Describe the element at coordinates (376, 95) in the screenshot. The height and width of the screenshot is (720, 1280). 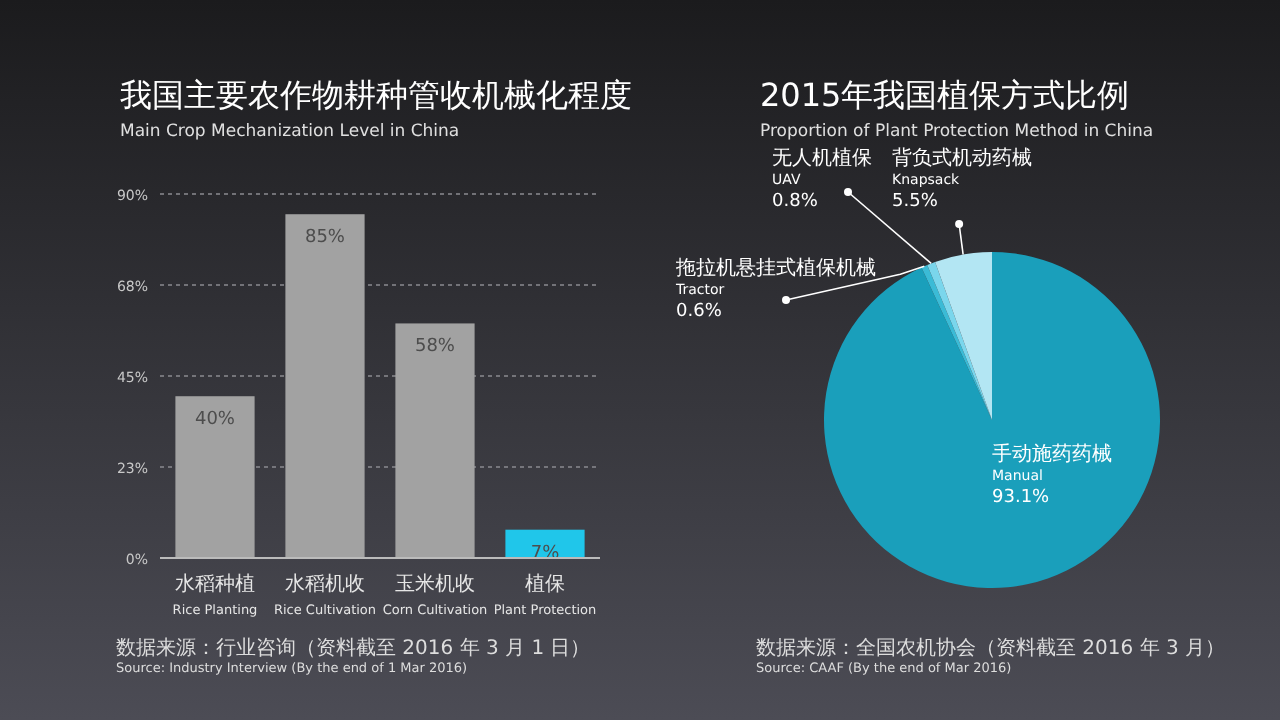
I see `chart-title: 我国主要农作物耕种管收机械化程度` at that location.